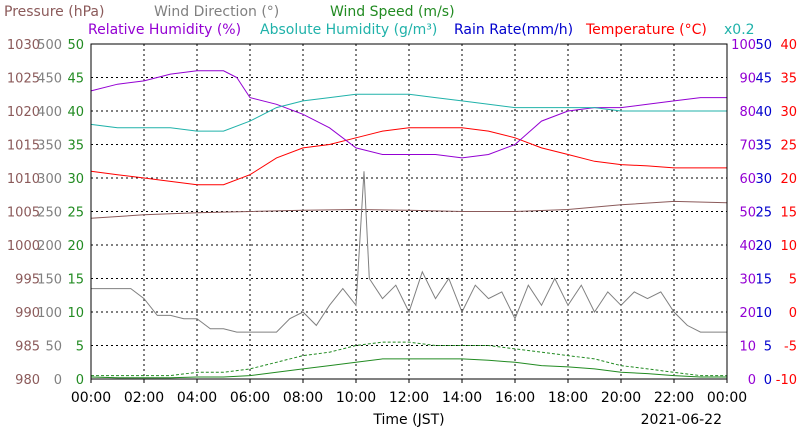 This screenshot has height=434, width=800. Describe the element at coordinates (197, 398) in the screenshot. I see `x-tick-label: 04:00` at that location.